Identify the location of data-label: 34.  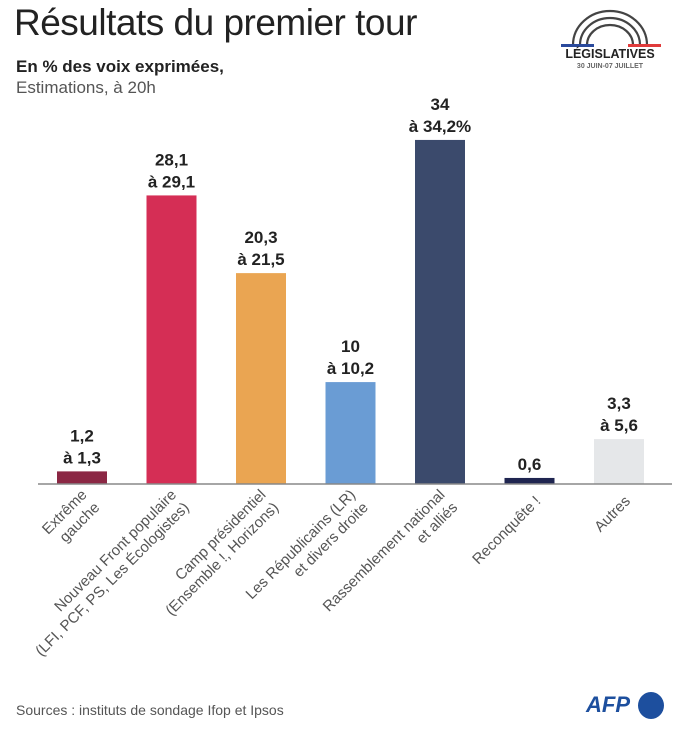
(440, 104).